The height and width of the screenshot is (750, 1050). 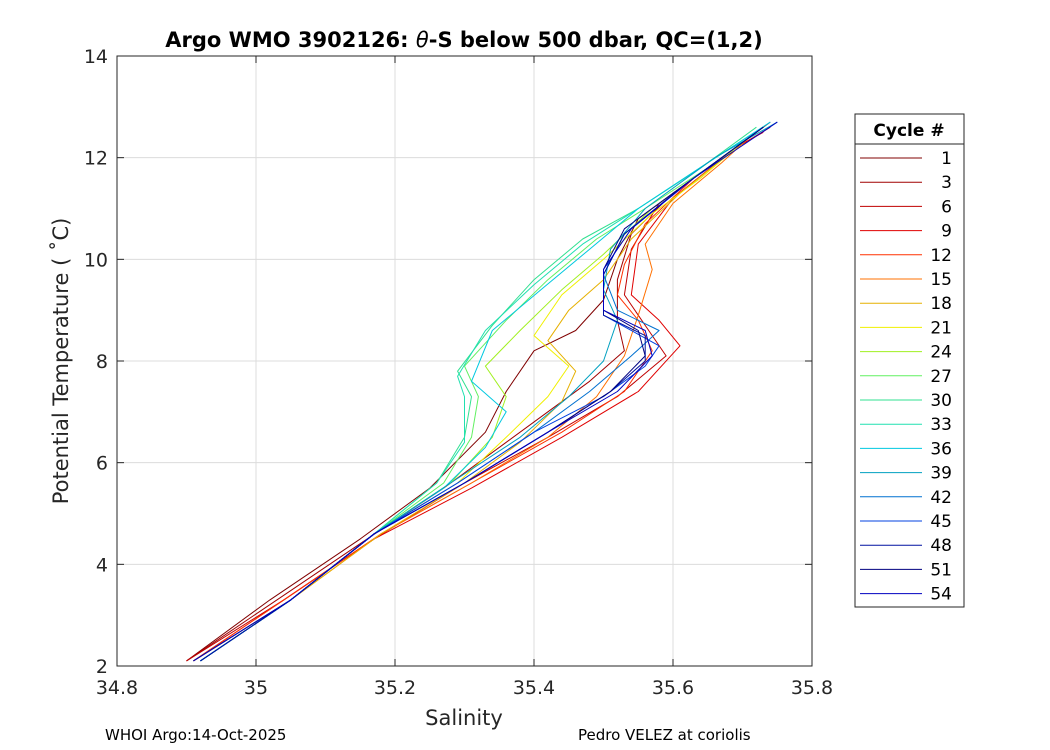 I want to click on legend-label: 48, so click(x=941, y=546).